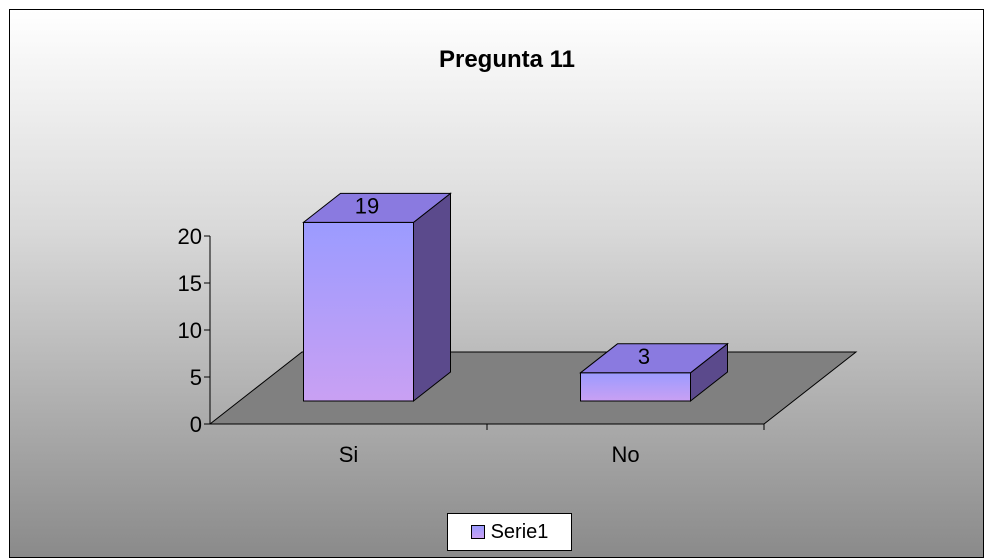 The height and width of the screenshot is (559, 994). What do you see at coordinates (367, 205) in the screenshot?
I see `data-label: 19` at bounding box center [367, 205].